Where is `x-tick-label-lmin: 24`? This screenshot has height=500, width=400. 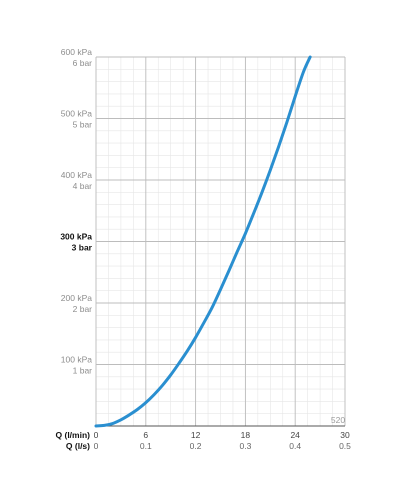 x-tick-label-lmin: 24 is located at coordinates (295, 435).